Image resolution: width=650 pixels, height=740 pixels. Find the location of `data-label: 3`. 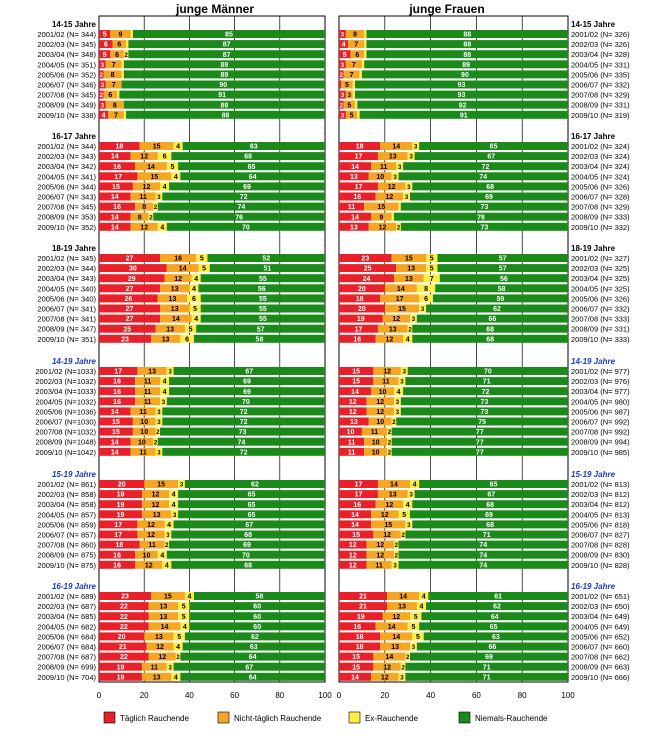

data-label: 3 is located at coordinates (409, 188).